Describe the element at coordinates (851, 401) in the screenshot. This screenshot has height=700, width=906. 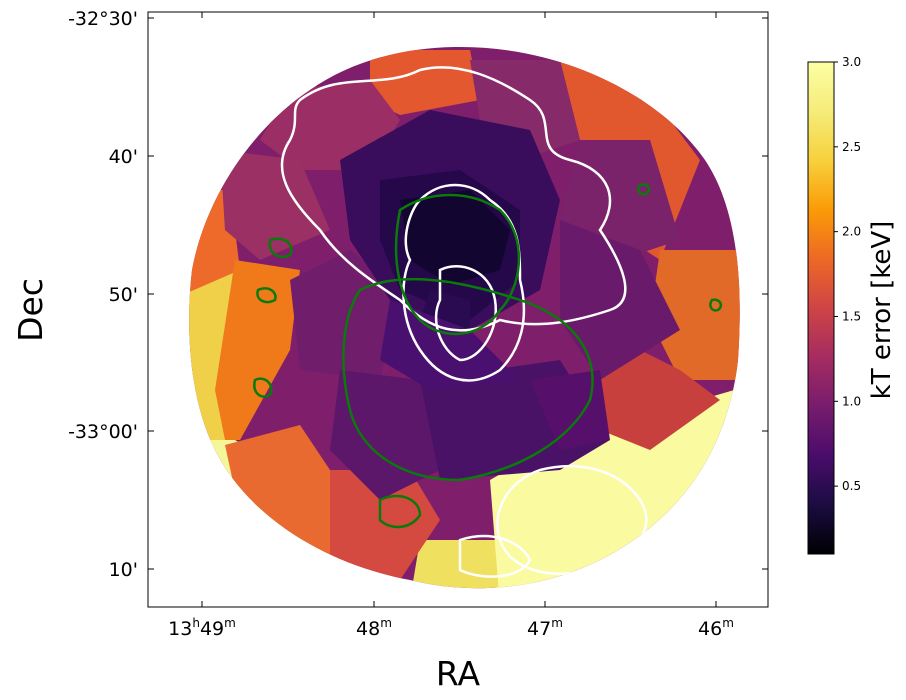
I see `colorbar-tick-label: 1.0` at that location.